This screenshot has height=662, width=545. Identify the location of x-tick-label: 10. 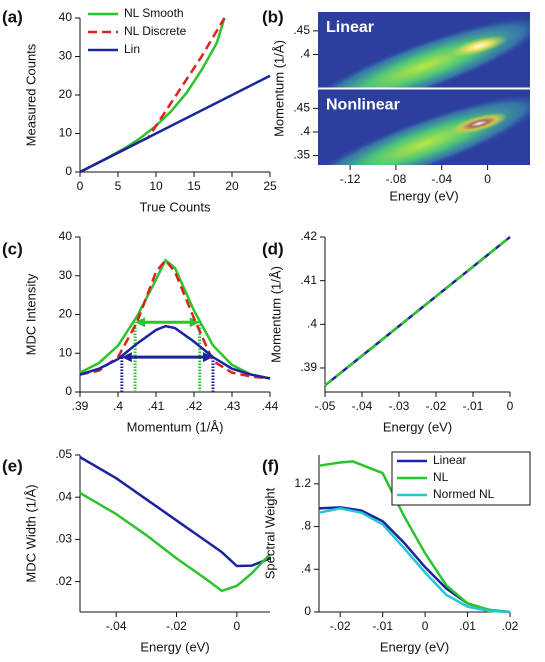
(156, 186).